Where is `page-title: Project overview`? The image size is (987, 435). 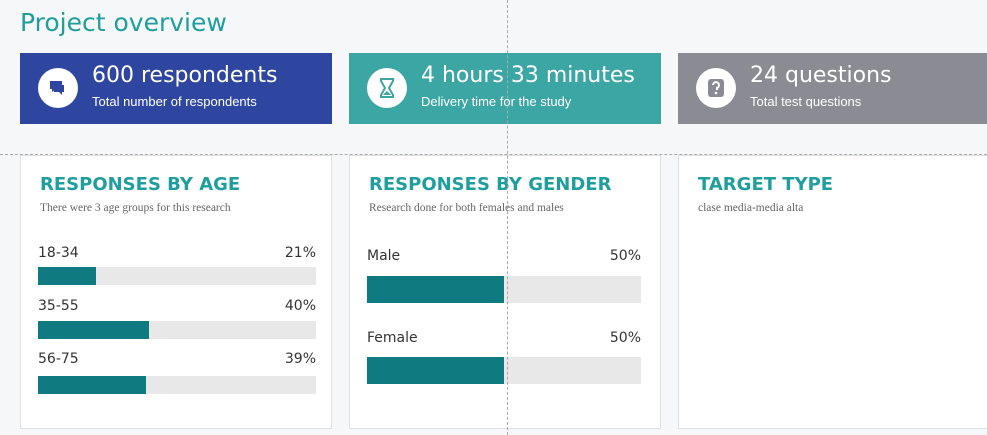 page-title: Project overview is located at coordinates (123, 22).